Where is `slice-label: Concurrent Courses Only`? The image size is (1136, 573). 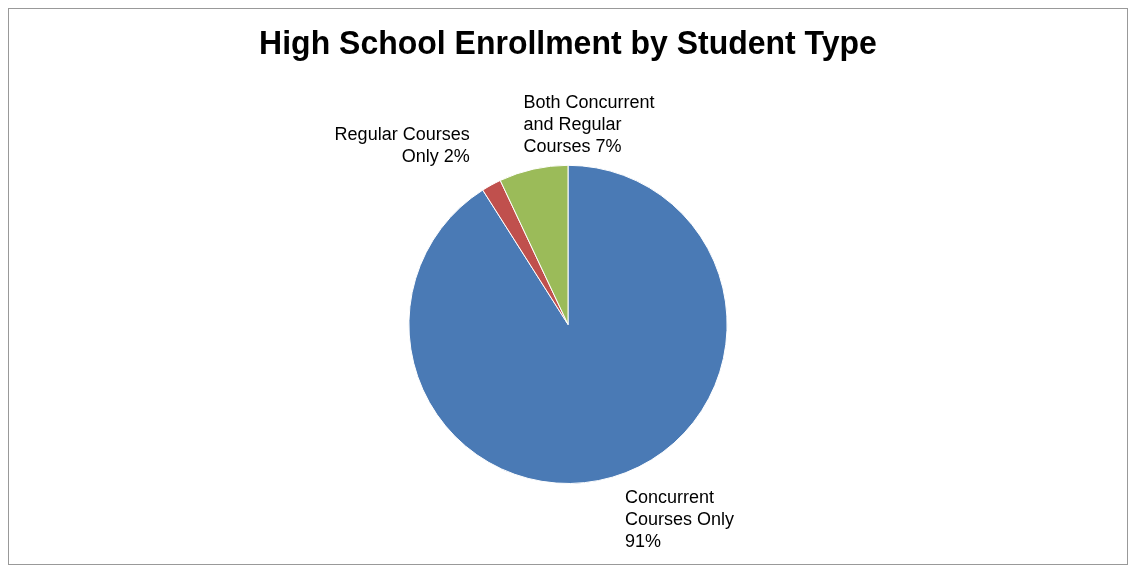 slice-label: Concurrent Courses Only is located at coordinates (679, 508).